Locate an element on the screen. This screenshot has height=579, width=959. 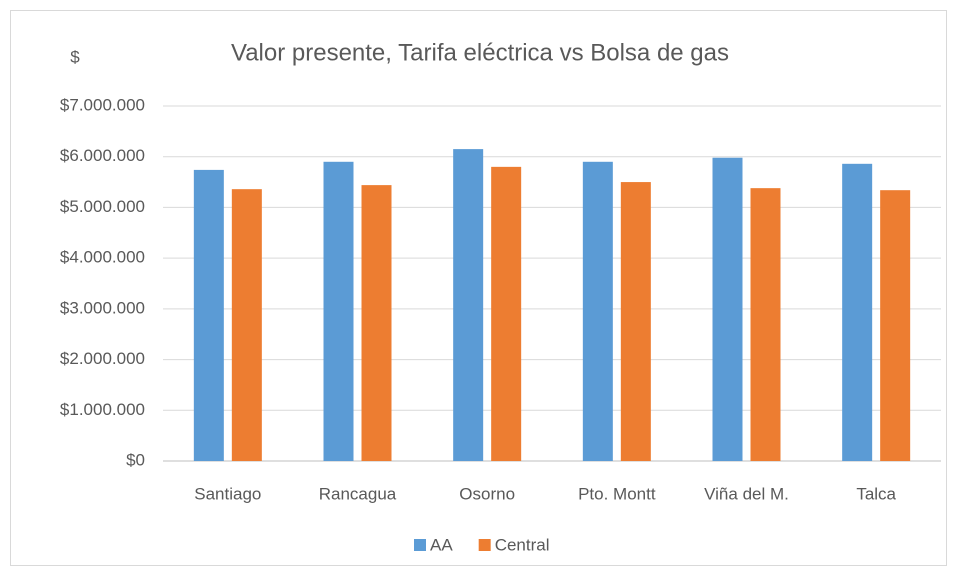
x-tick-label: Santiago is located at coordinates (227, 493).